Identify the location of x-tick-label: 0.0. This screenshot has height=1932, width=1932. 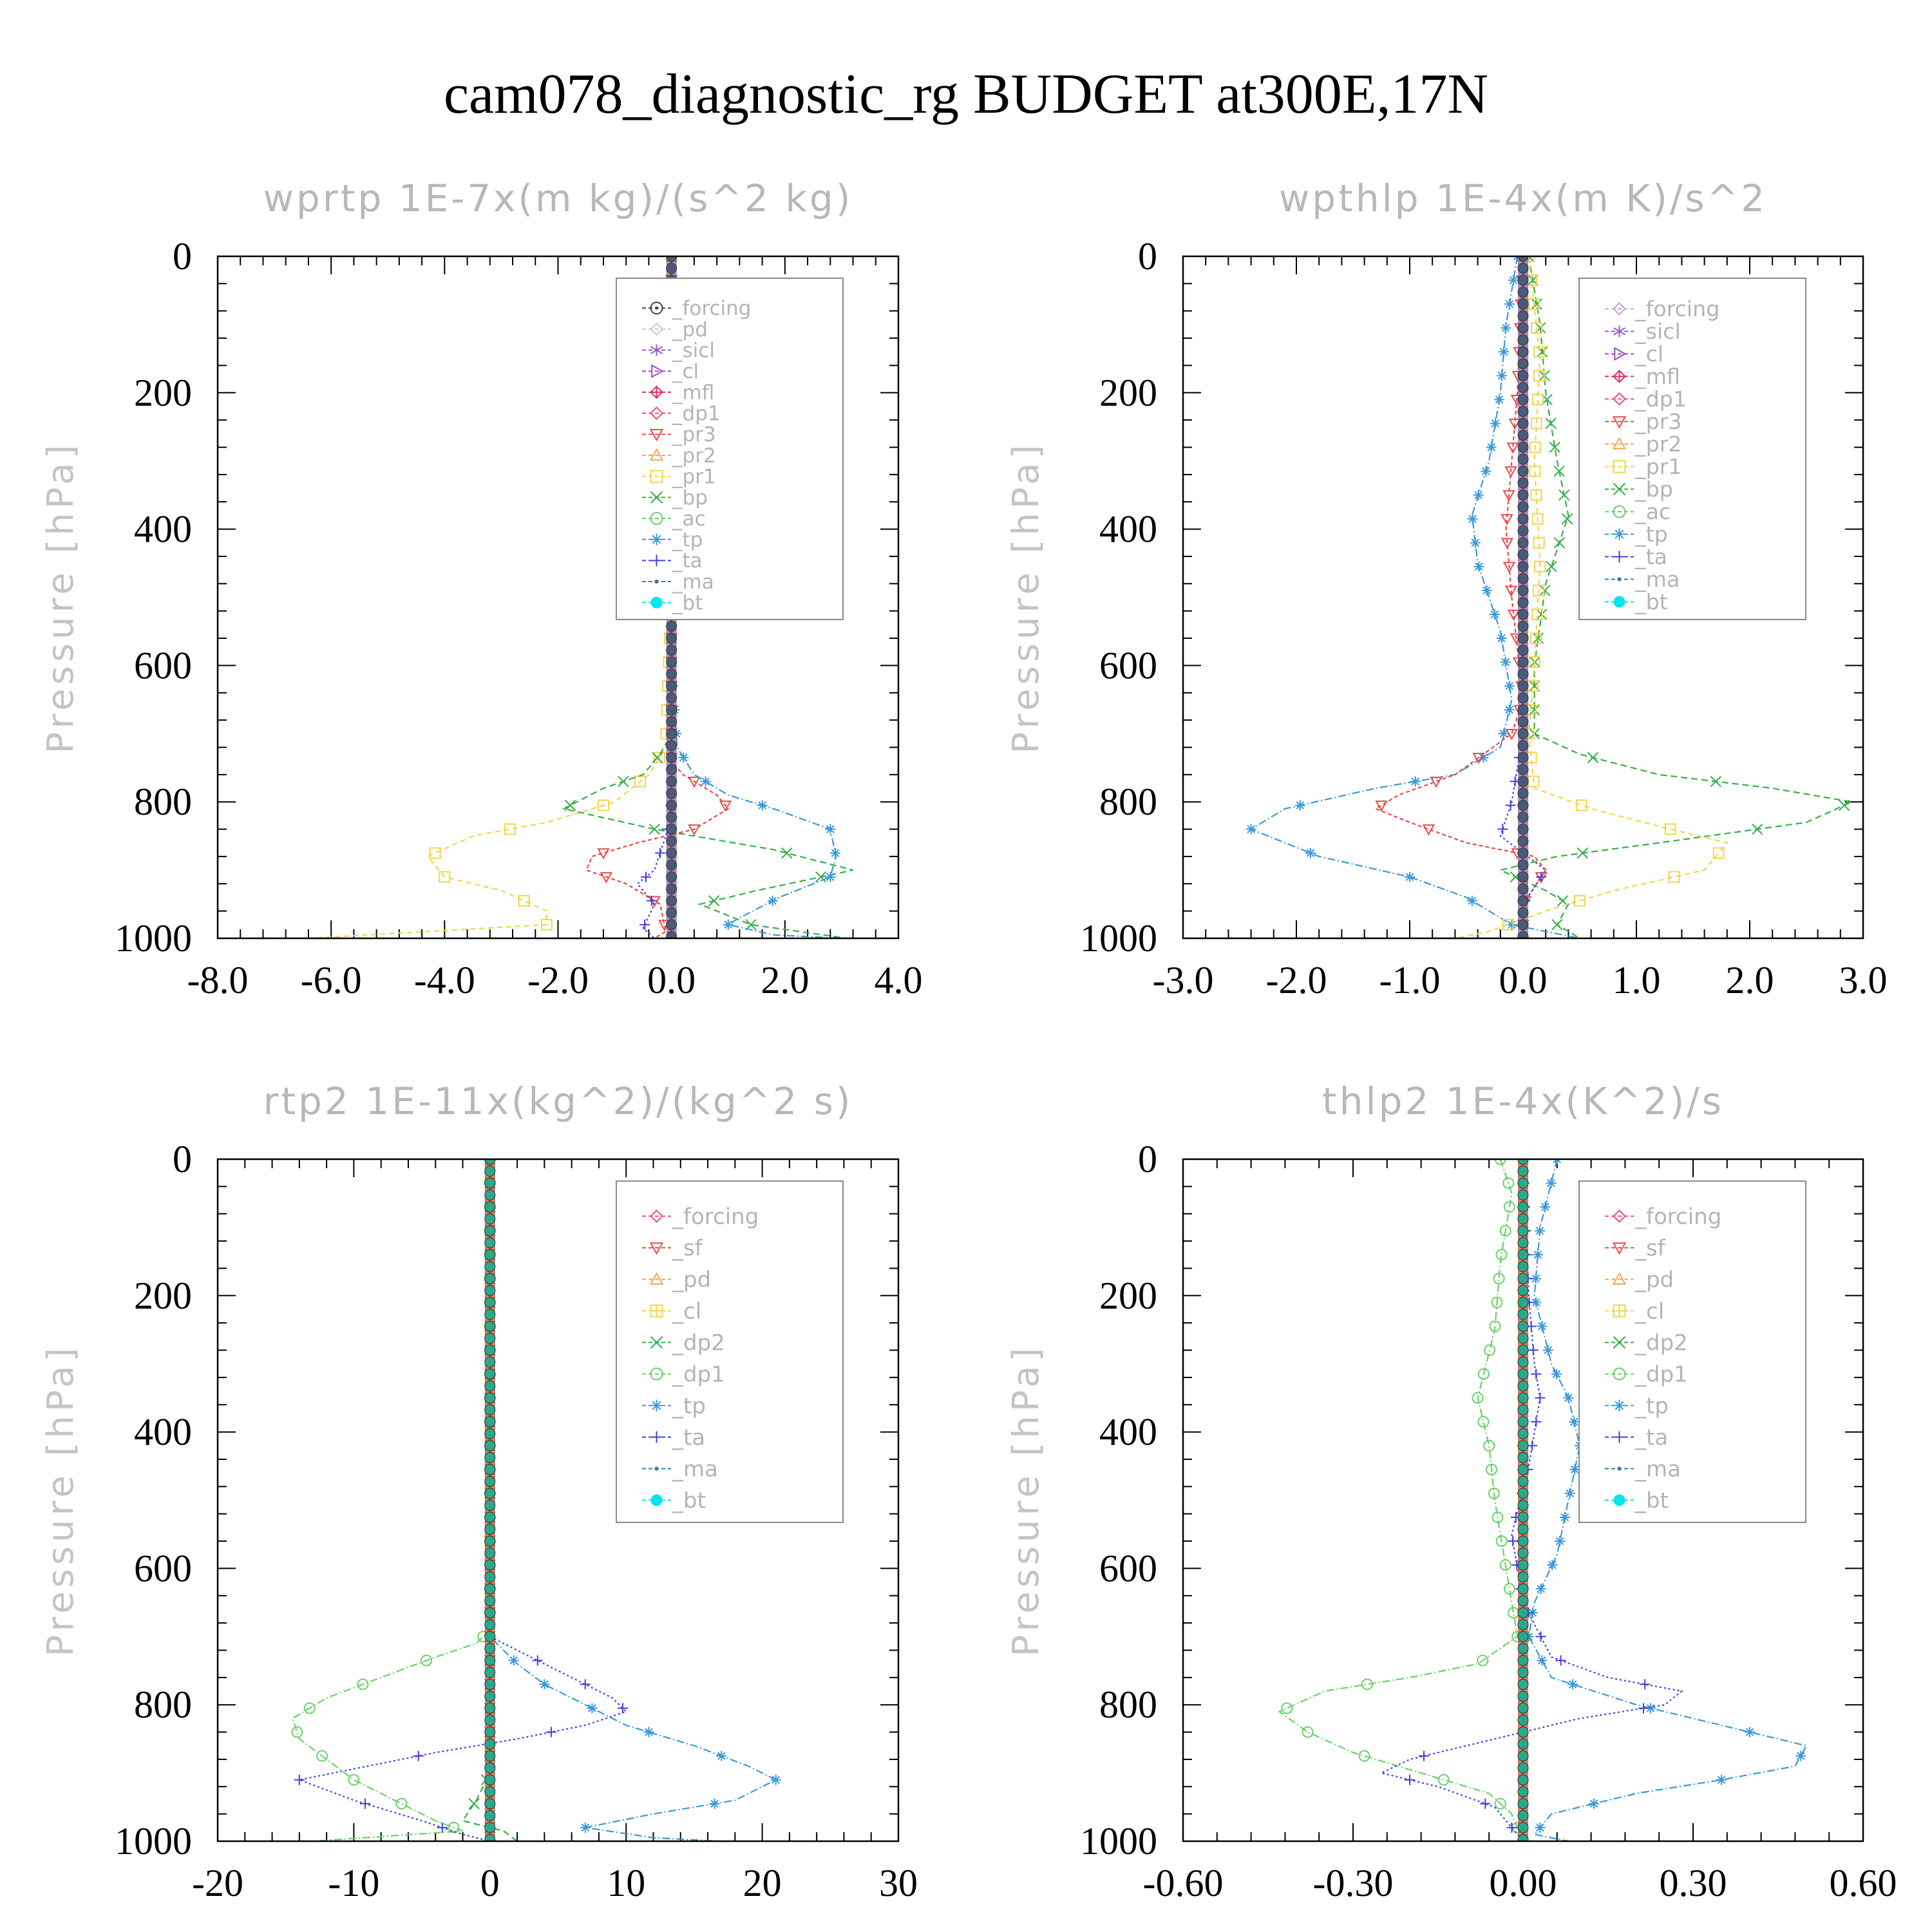
(1523, 980).